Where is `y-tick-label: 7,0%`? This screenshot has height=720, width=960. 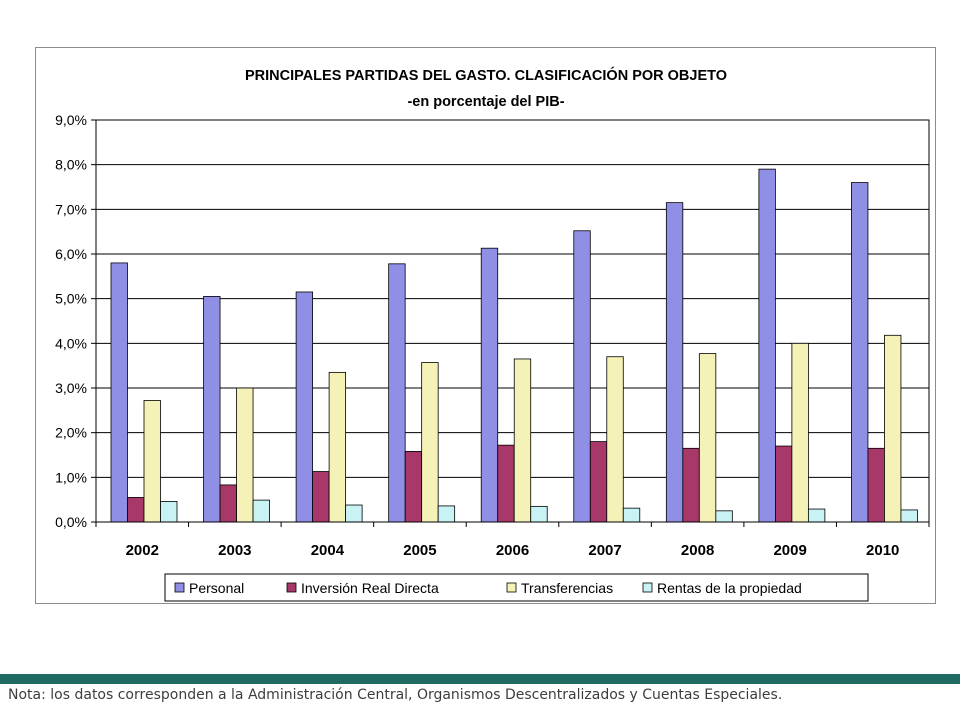
y-tick-label: 7,0% is located at coordinates (71, 209).